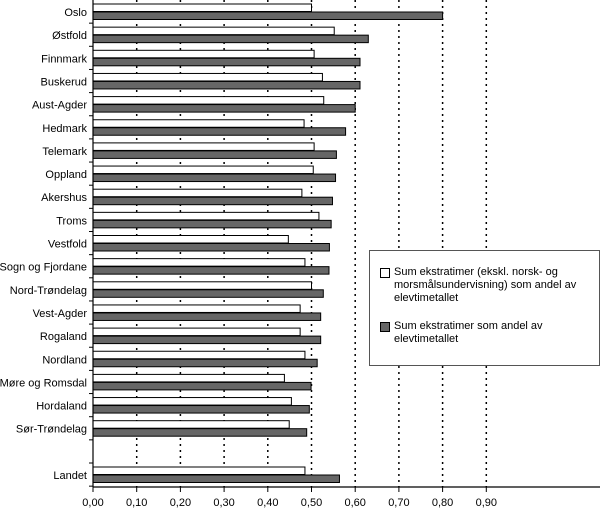  Describe the element at coordinates (64, 82) in the screenshot. I see `category-label: Buskerud` at that location.